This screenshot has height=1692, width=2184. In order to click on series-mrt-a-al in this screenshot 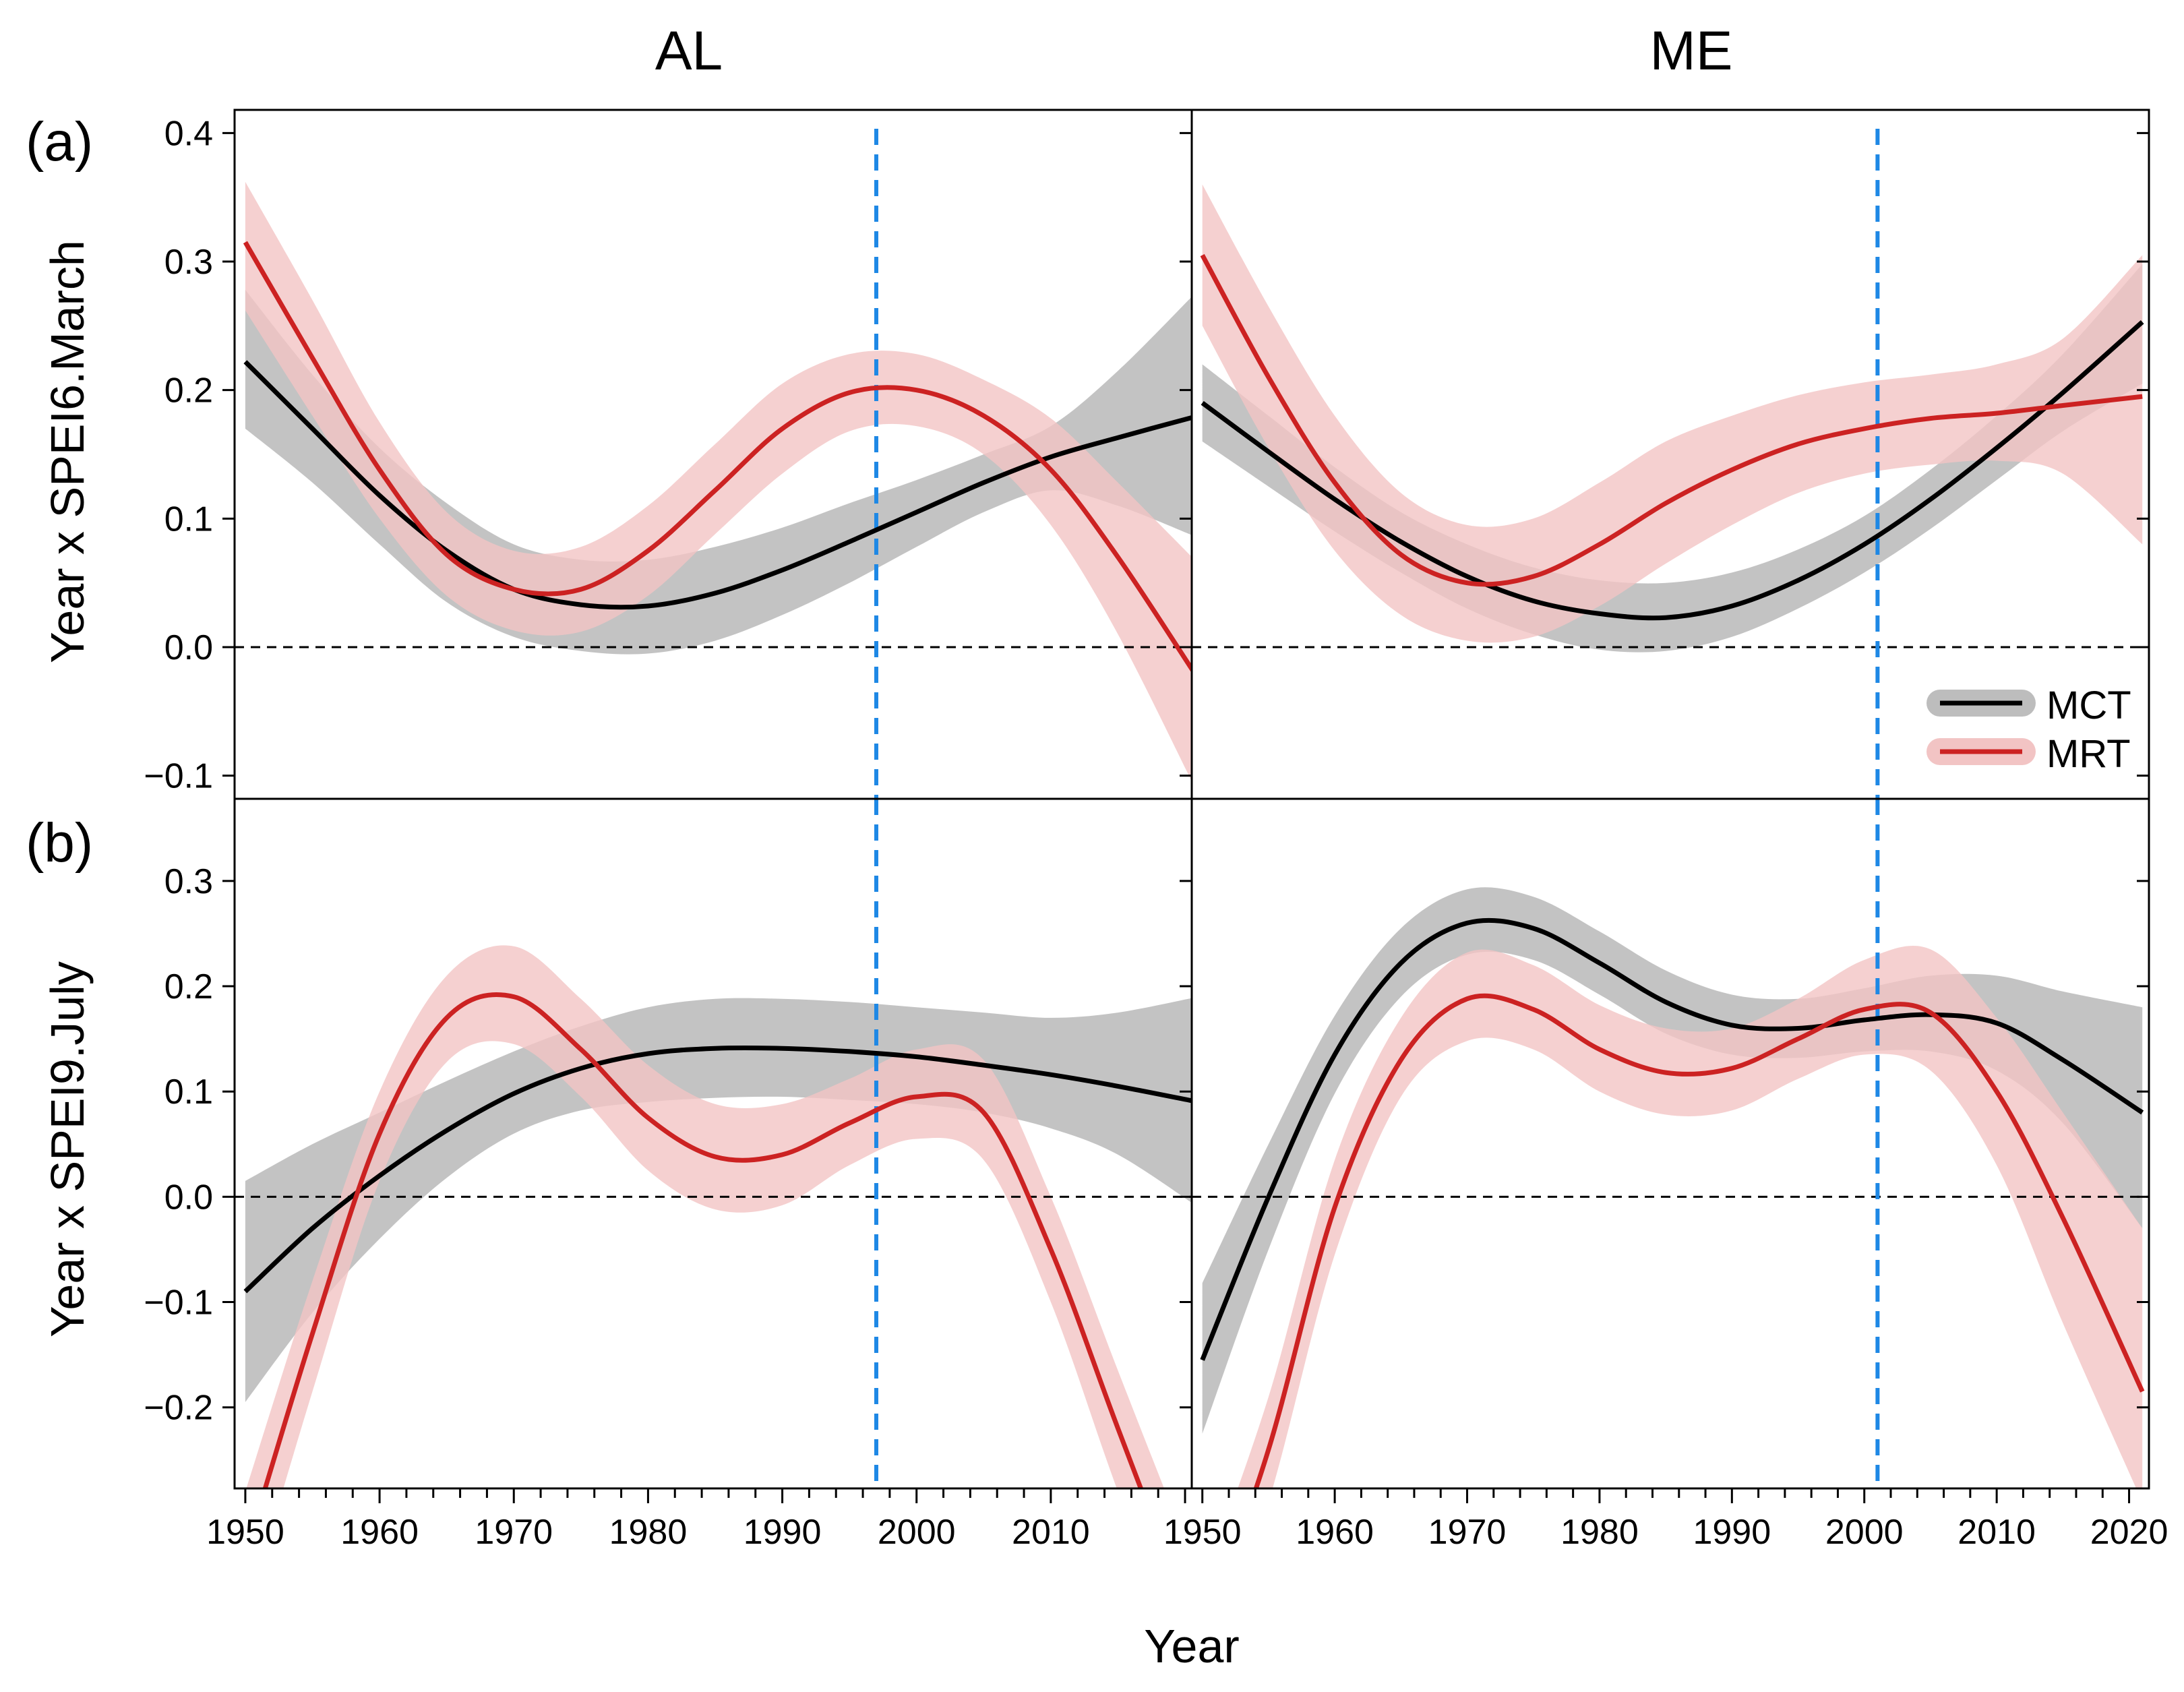, I will do `click(717, 457)`.